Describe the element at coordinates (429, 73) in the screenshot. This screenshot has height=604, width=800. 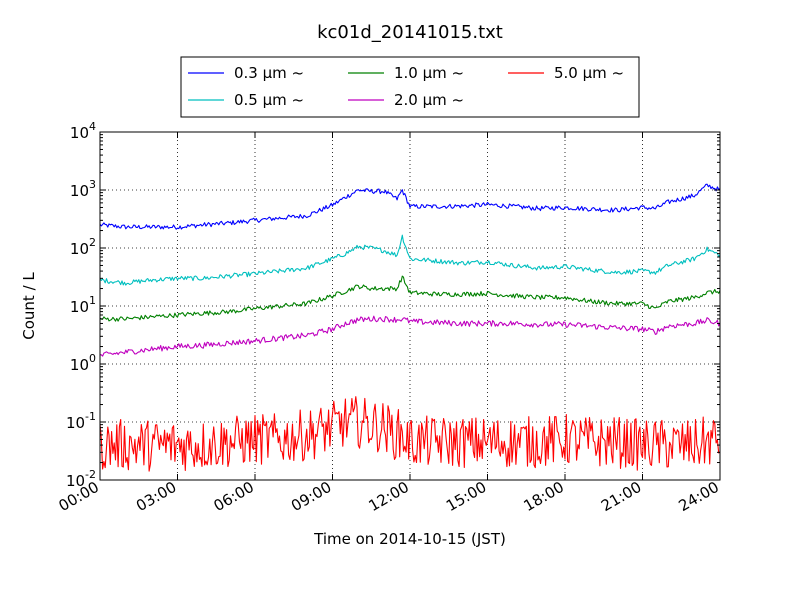
I see `legend-label-2: 1.0 µm ~` at that location.